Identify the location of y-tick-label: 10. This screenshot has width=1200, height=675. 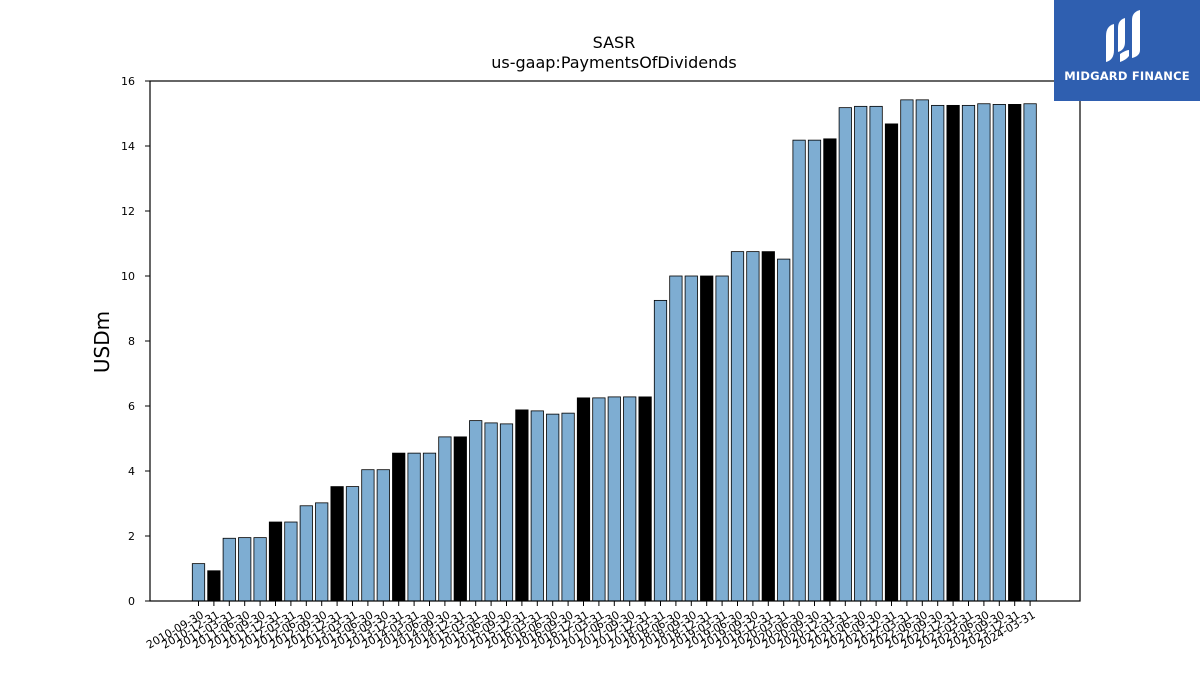
(128, 276).